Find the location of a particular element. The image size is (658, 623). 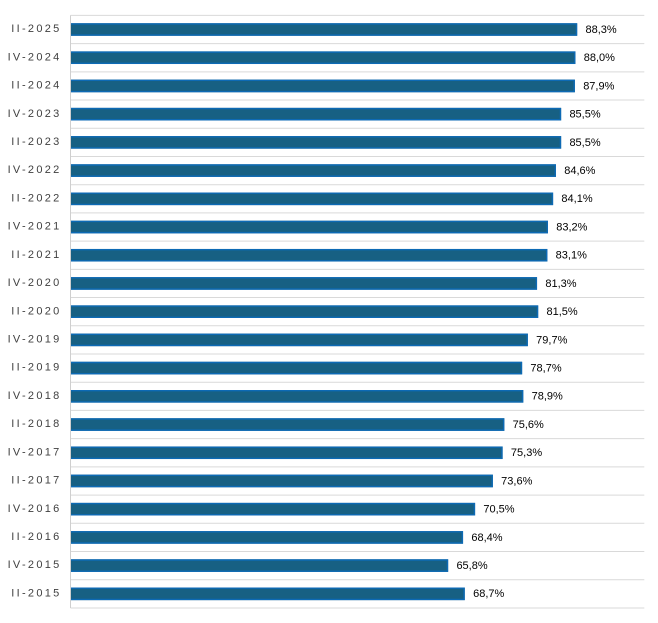

svg-text: II-2025 is located at coordinates (36, 29).